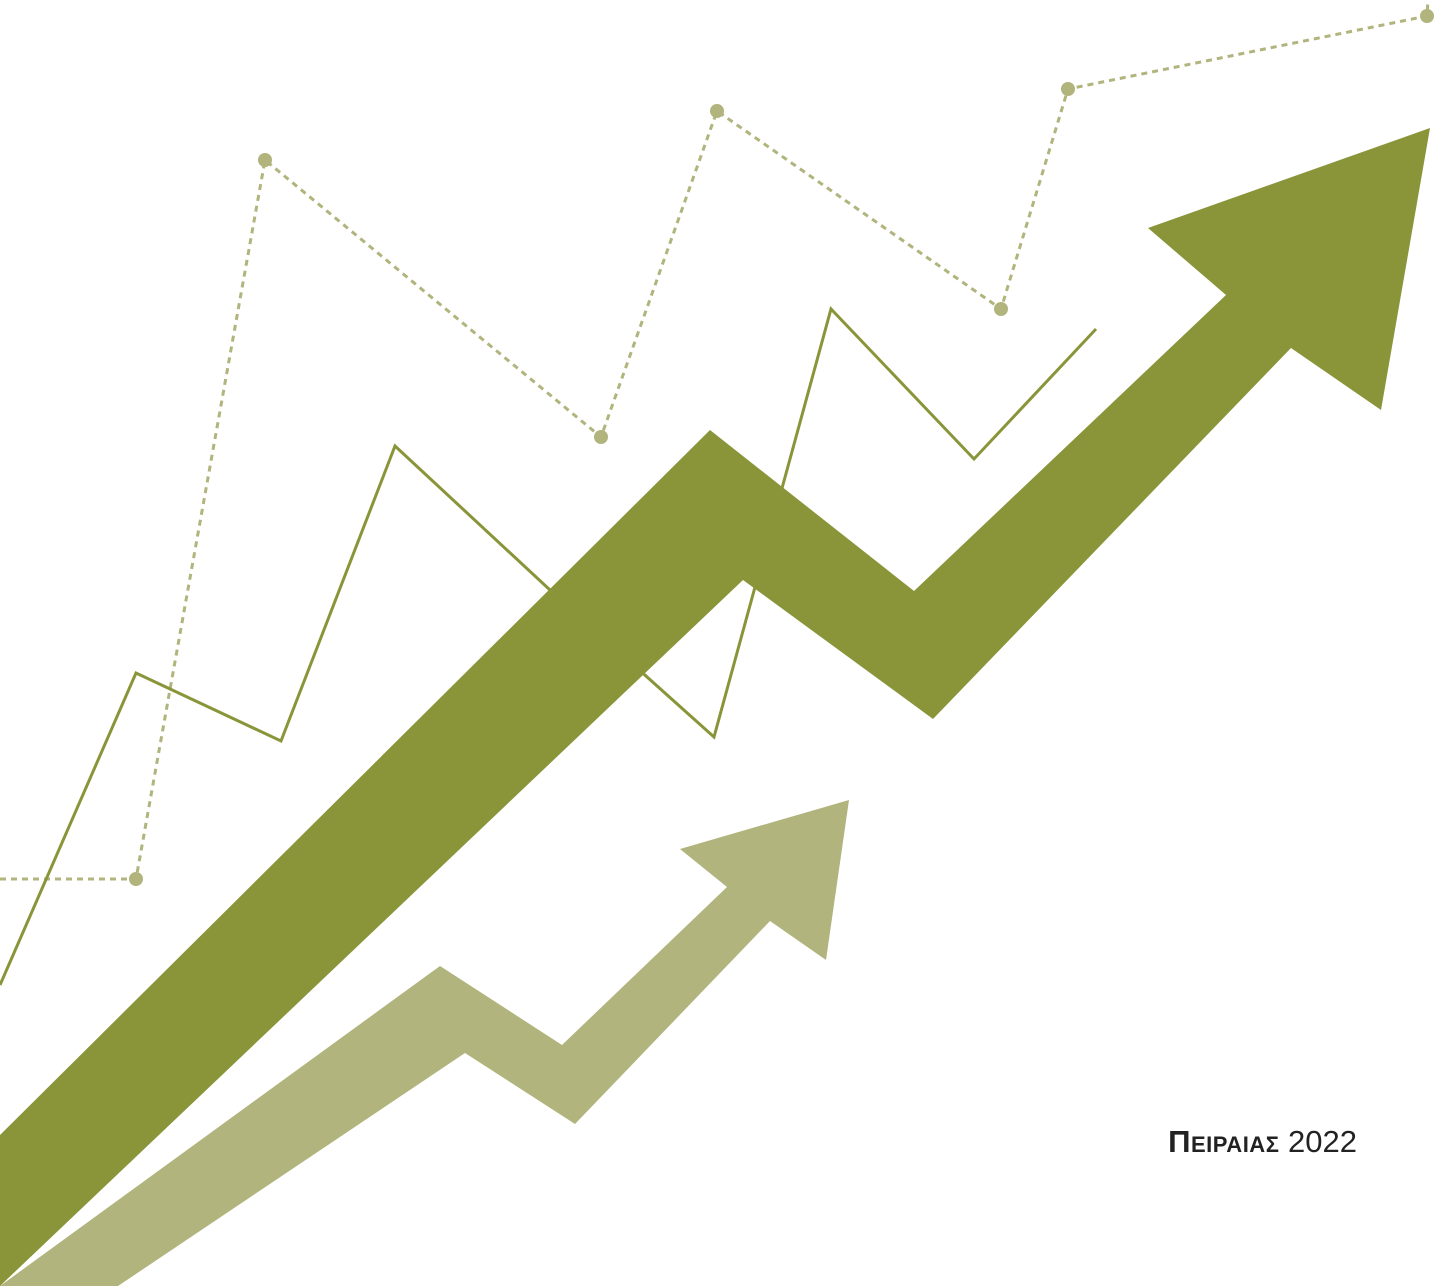  I want to click on footer-caption: Πειραιας 2022, so click(1262, 1142).